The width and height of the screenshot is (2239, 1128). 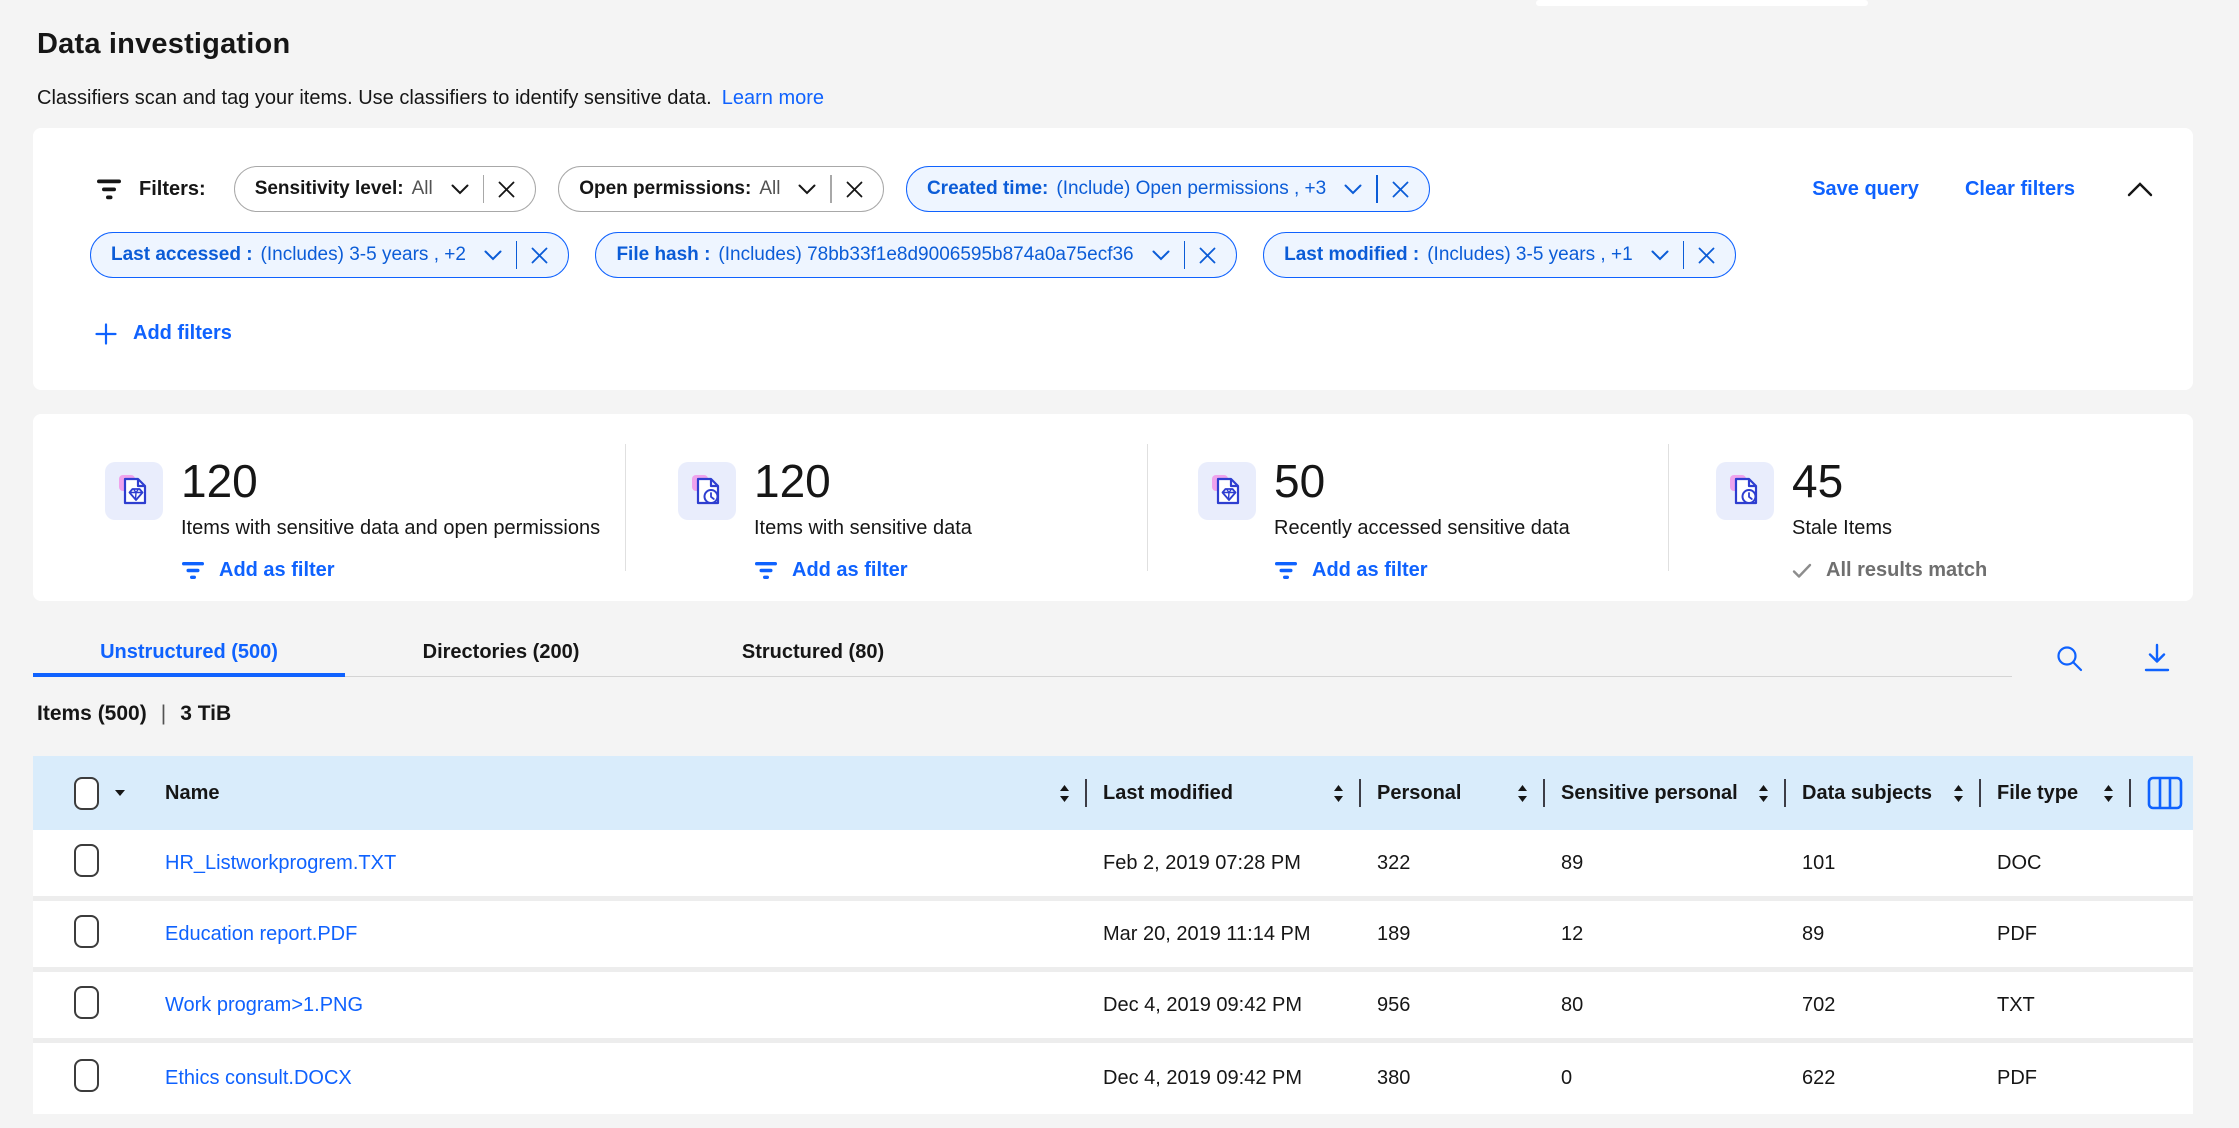 What do you see at coordinates (106, 333) in the screenshot?
I see `plus-icon` at bounding box center [106, 333].